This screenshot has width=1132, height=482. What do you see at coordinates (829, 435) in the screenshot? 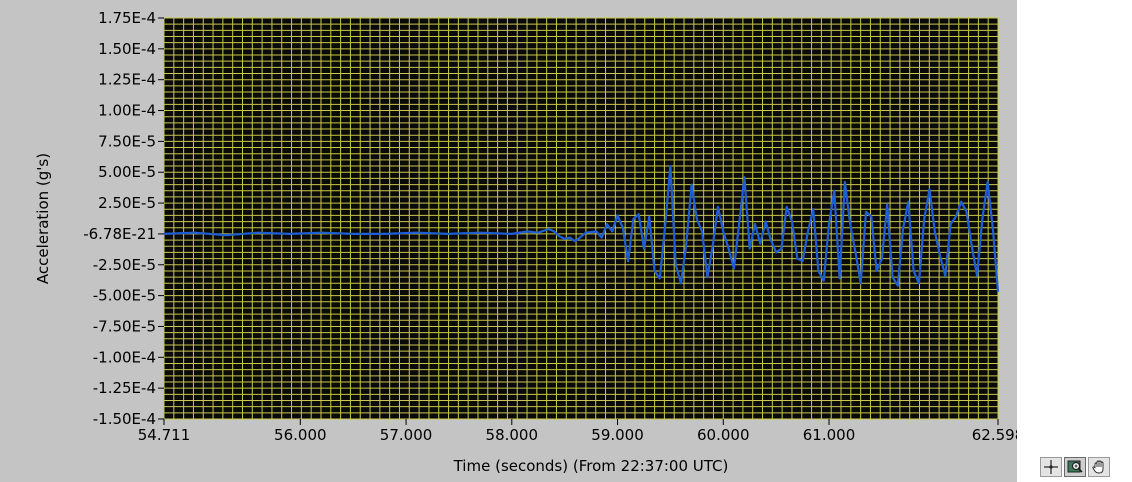
I see `x-tick-label: 61.000` at bounding box center [829, 435].